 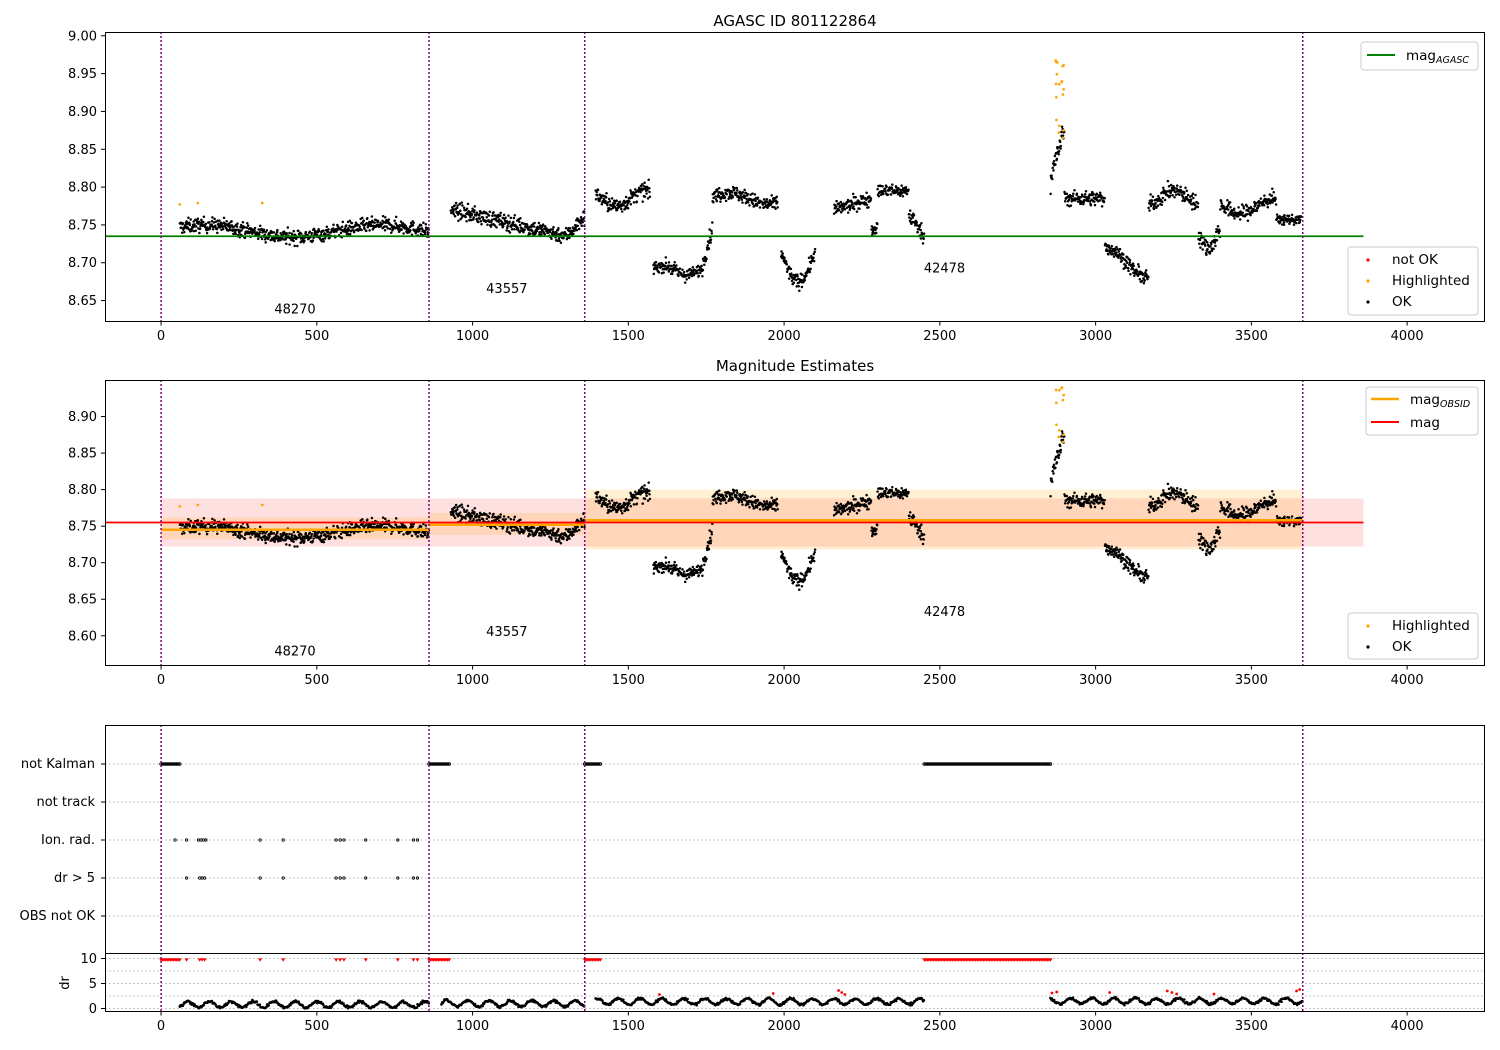 I want to click on y-tick-label: 9.00, so click(x=82, y=36).